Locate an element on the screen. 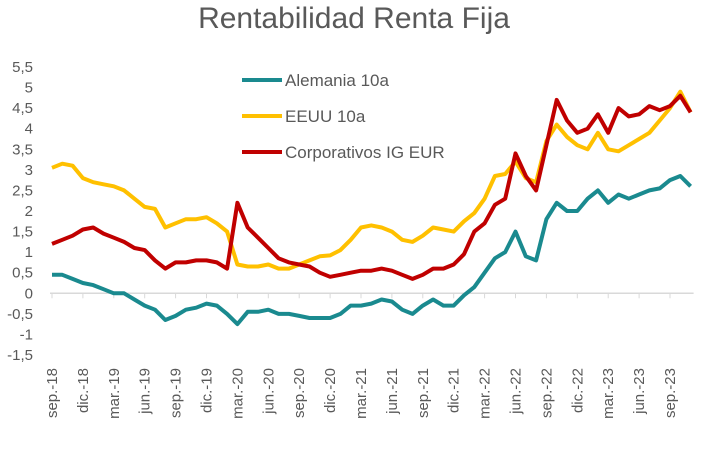  legend: Alemania 10a EEUU 10a Corporativos IG EUR is located at coordinates (343, 116).